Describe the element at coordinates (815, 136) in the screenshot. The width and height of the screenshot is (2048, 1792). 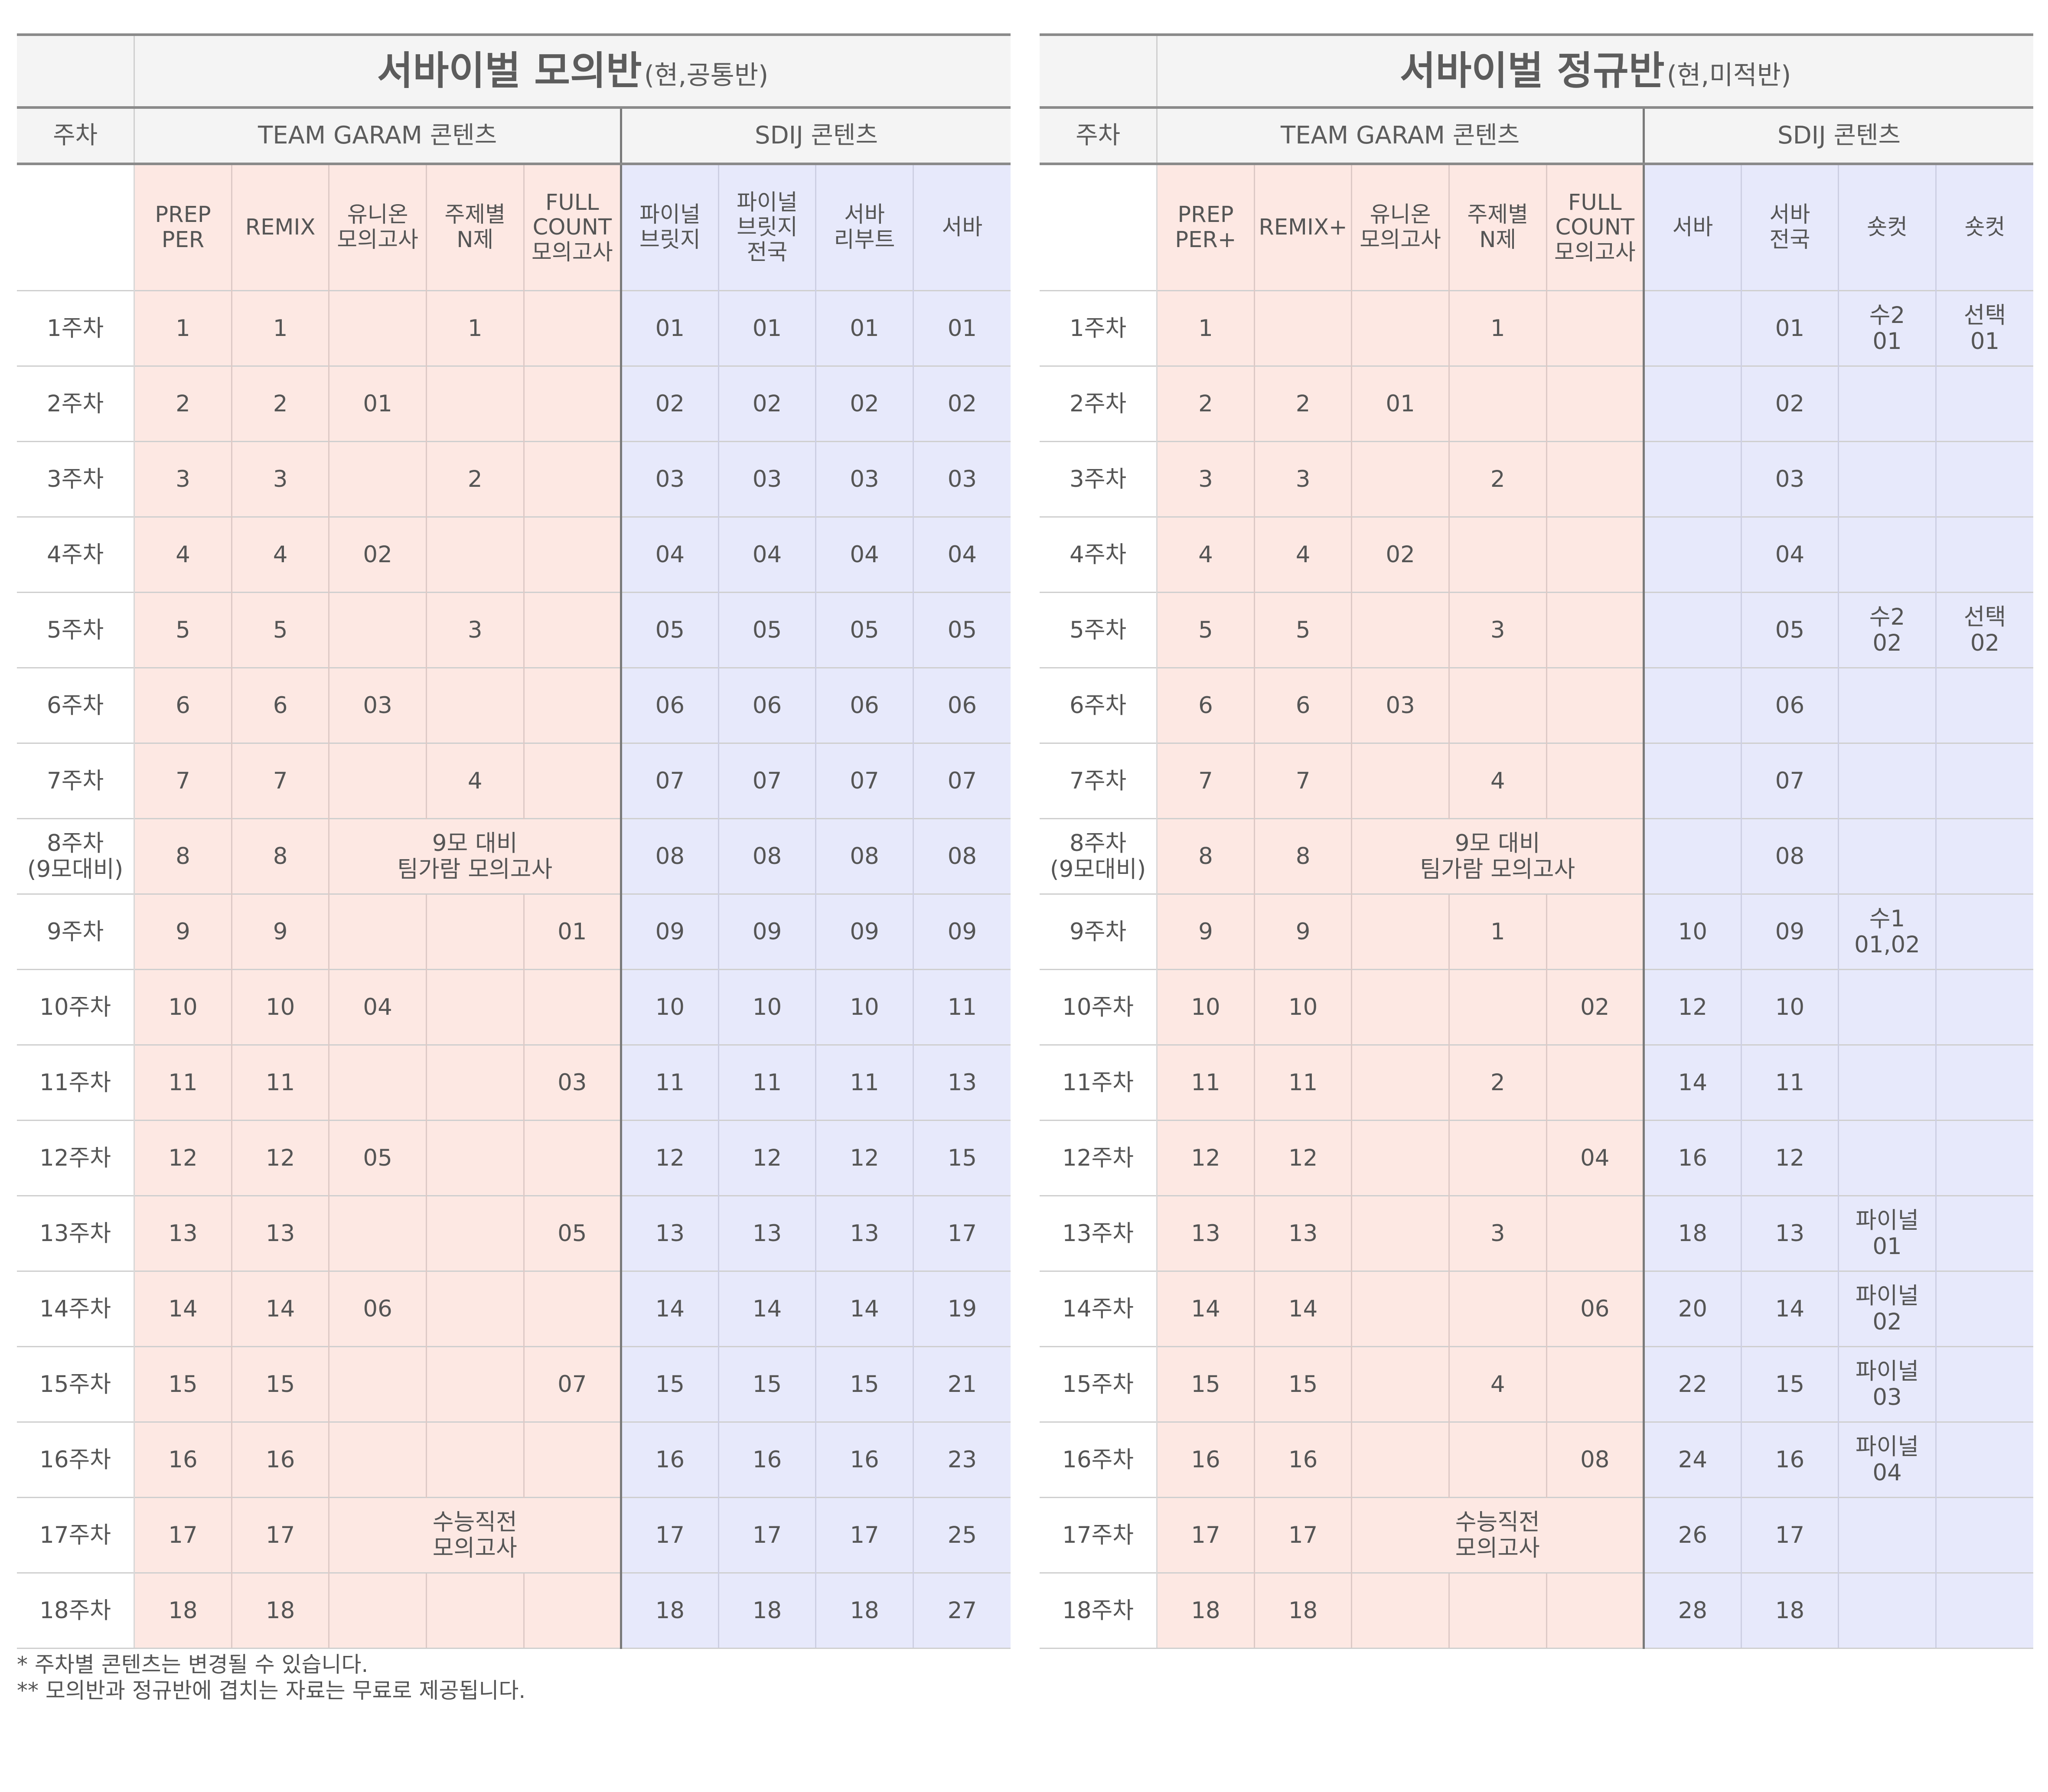
I see `sdij-group-header: SDIJ 콘텐츠` at that location.